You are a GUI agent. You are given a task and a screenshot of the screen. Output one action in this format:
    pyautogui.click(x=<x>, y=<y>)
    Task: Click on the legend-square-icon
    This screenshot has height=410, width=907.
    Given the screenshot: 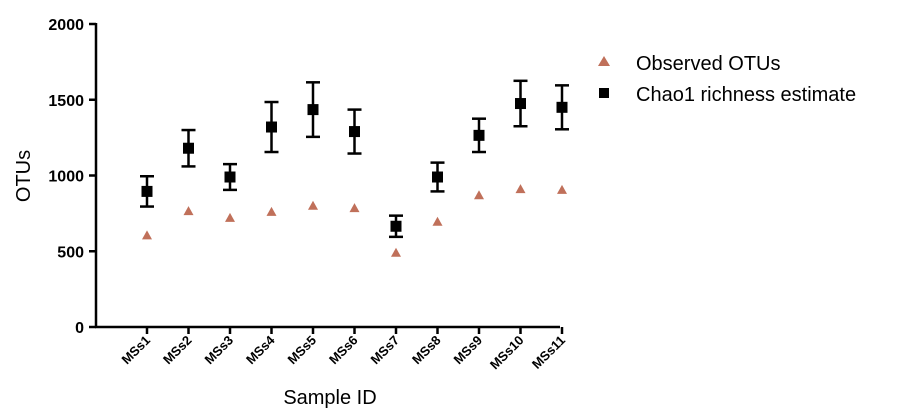 What is the action you would take?
    pyautogui.click(x=604, y=93)
    